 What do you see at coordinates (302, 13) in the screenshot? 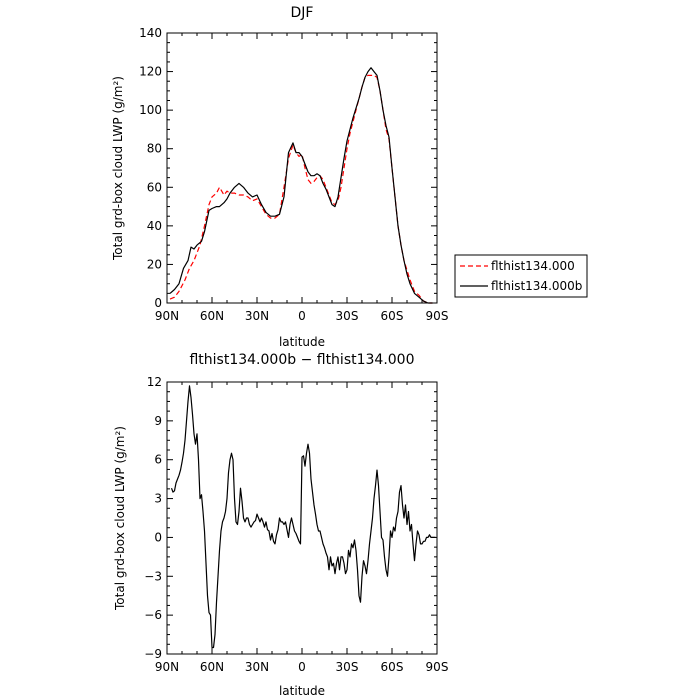
I see `top-panel-title: DJF` at bounding box center [302, 13].